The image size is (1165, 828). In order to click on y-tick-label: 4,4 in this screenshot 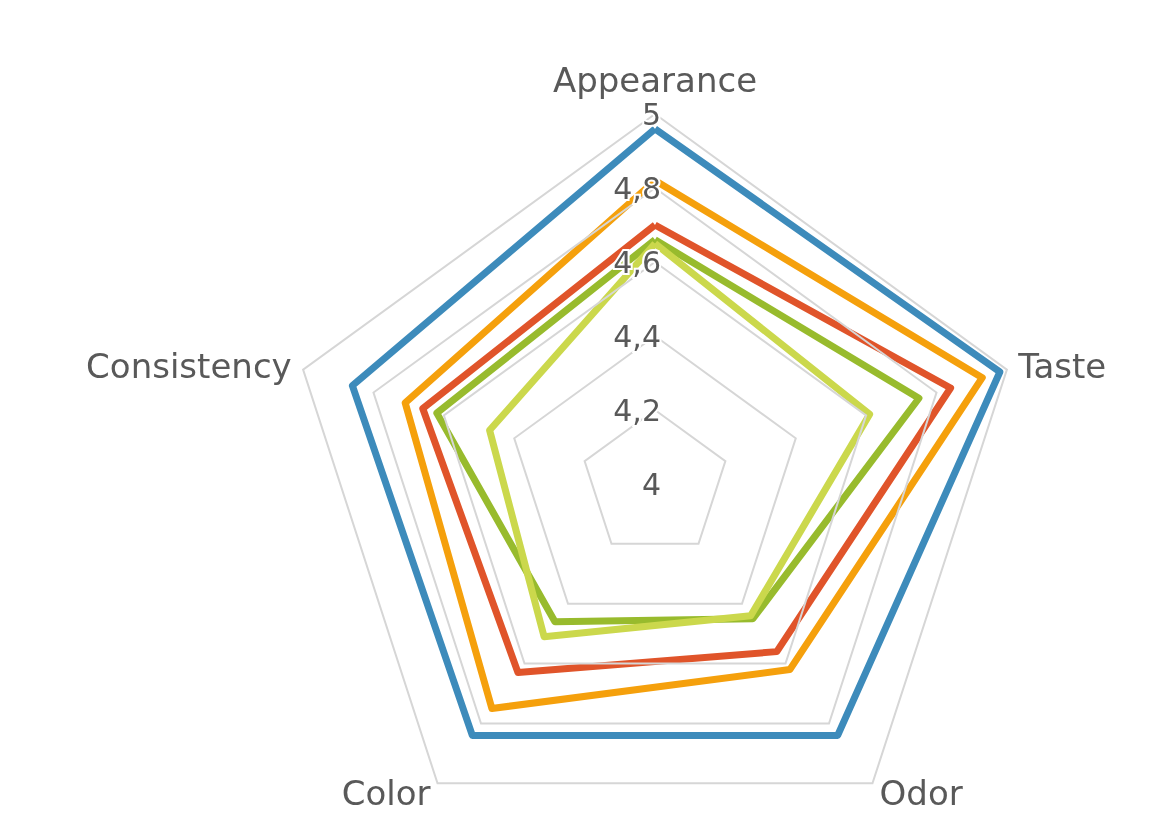, I will do `click(637, 336)`.